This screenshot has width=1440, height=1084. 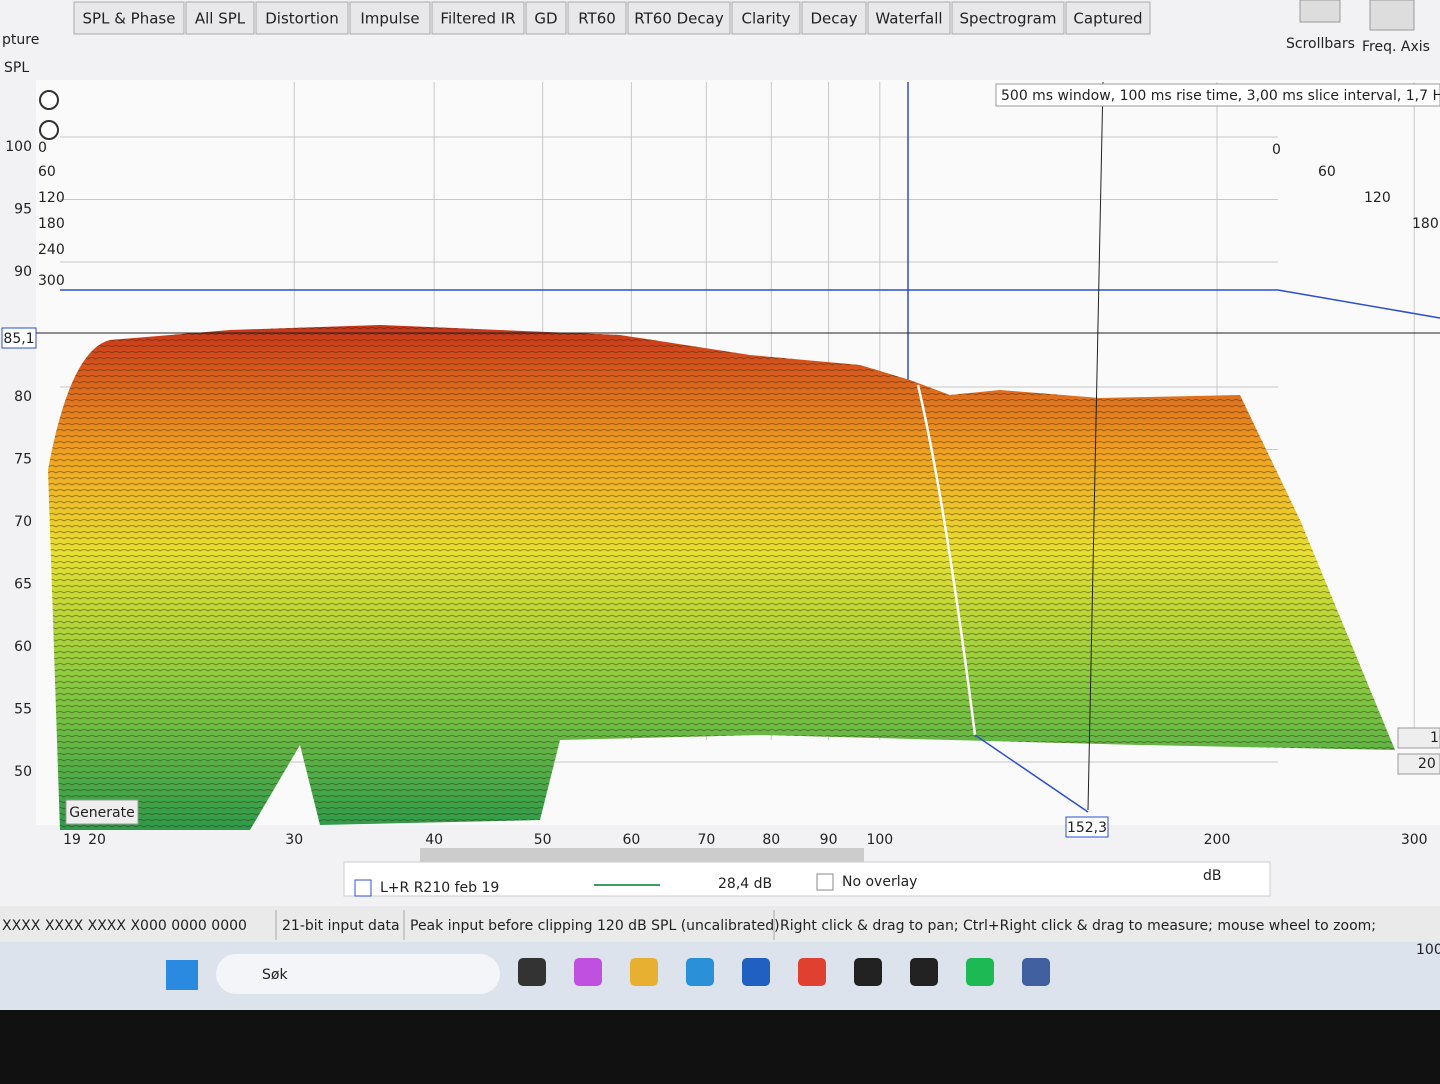 What do you see at coordinates (829, 840) in the screenshot?
I see `x-tick-label: 90` at bounding box center [829, 840].